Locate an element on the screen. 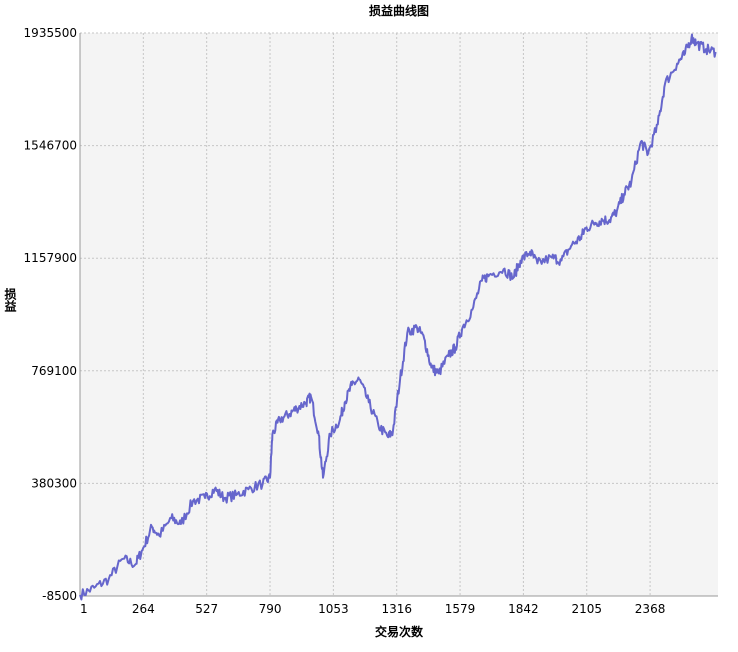 Image resolution: width=738 pixels, height=652 pixels. chart-title: 损益曲线图 is located at coordinates (399, 10).